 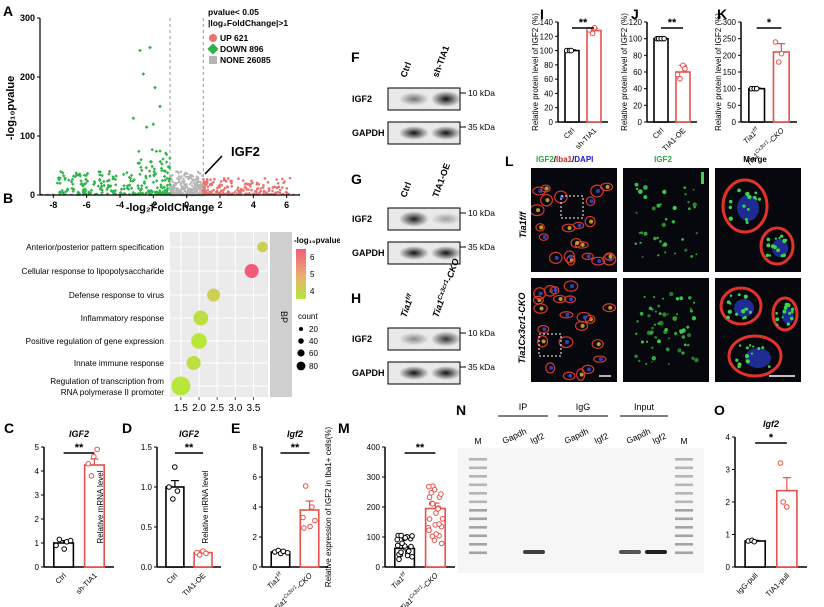 What do you see at coordinates (414, 253) in the screenshot?
I see `gapdh-band` at bounding box center [414, 253].